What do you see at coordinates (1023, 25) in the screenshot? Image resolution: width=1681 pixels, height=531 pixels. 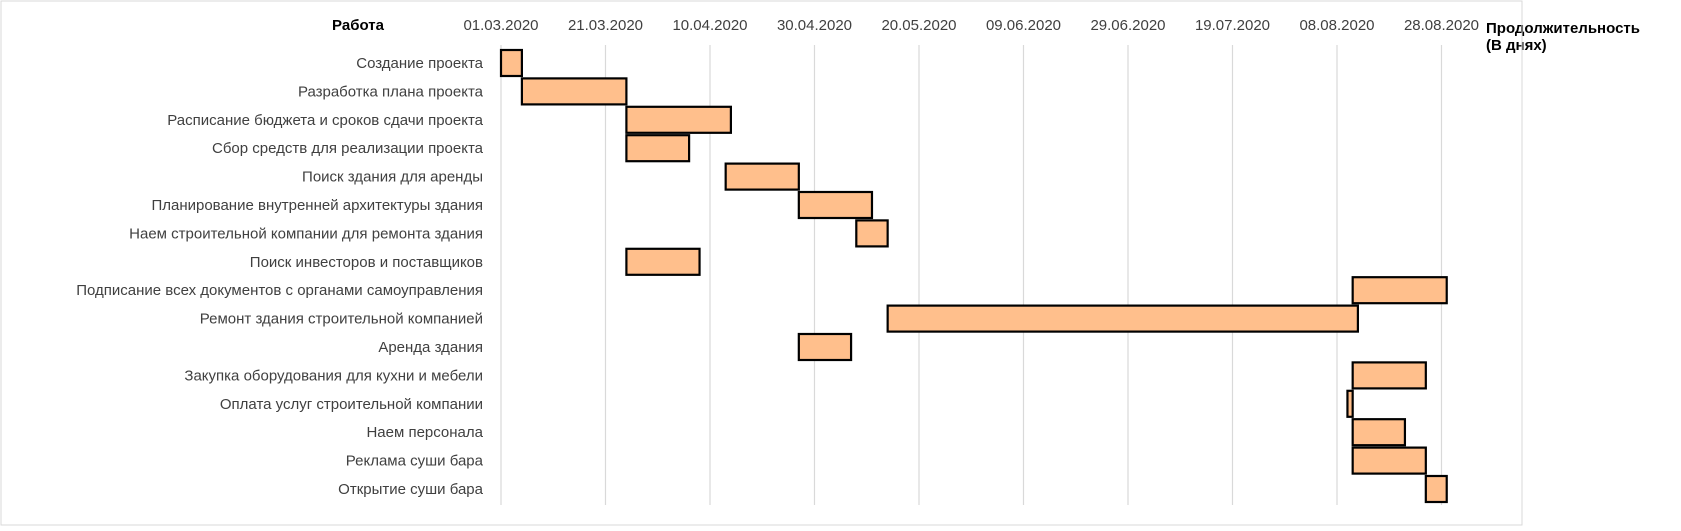 I see `x-tick-label: 09.06.2020` at bounding box center [1023, 25].